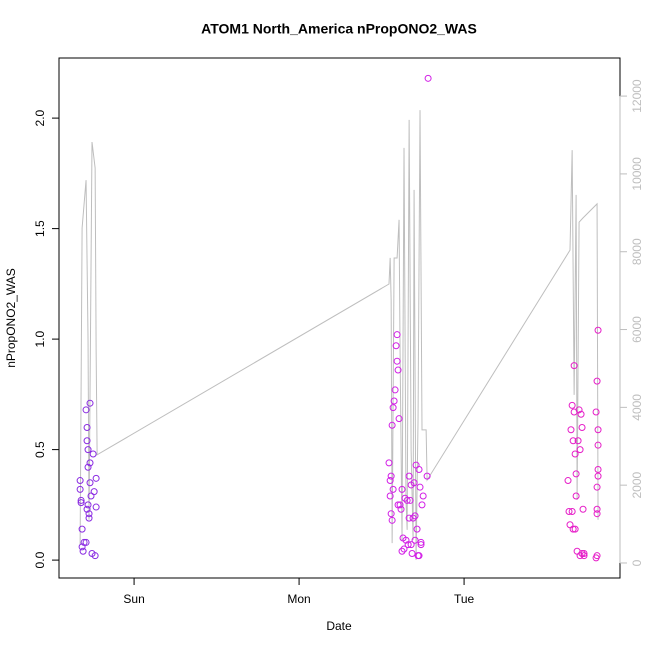 The height and width of the screenshot is (650, 650). What do you see at coordinates (637, 174) in the screenshot?
I see `y2-tick-label: 10000` at bounding box center [637, 174].